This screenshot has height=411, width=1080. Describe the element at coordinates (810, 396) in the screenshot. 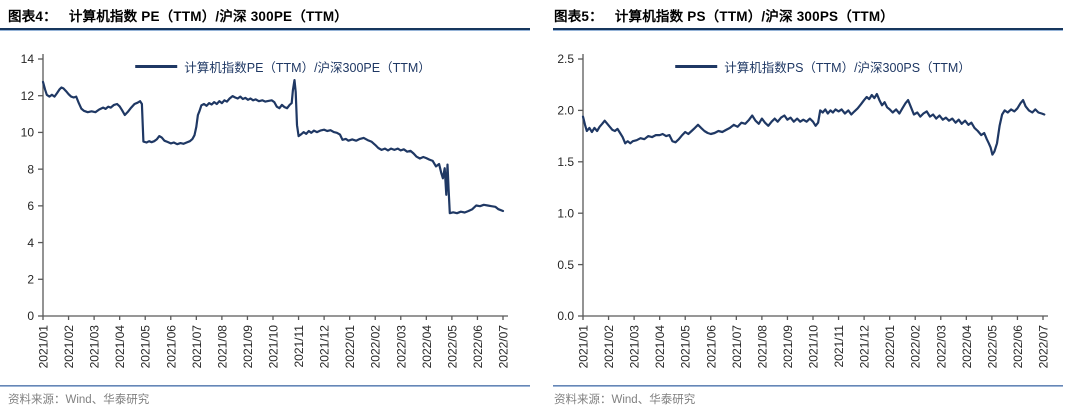

I see `source-note-ps: 资料来源：Wind、华泰研究` at that location.